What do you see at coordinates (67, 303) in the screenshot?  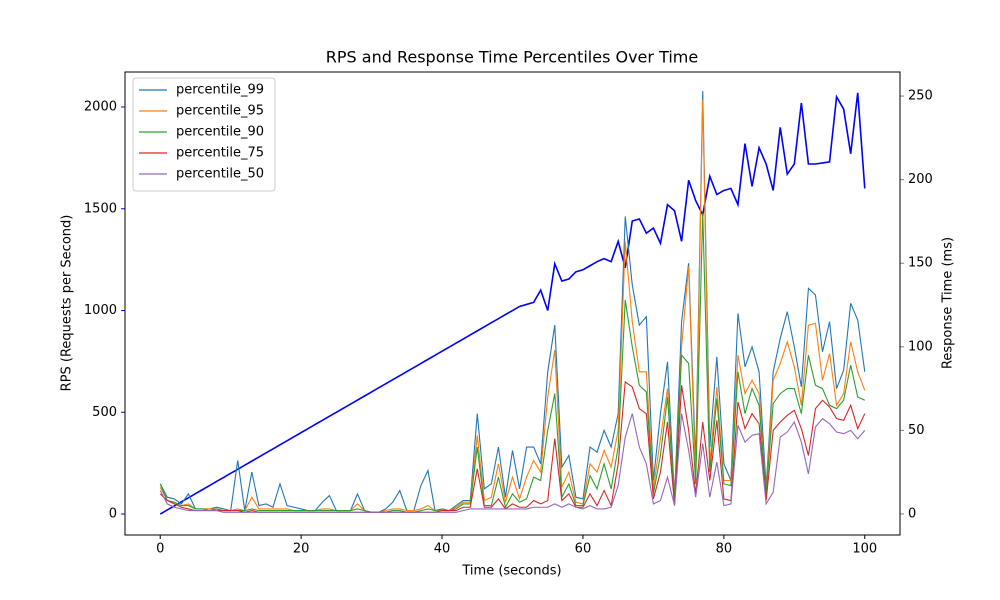 I see `y-axis-label: RPS (Requests per Second)` at bounding box center [67, 303].